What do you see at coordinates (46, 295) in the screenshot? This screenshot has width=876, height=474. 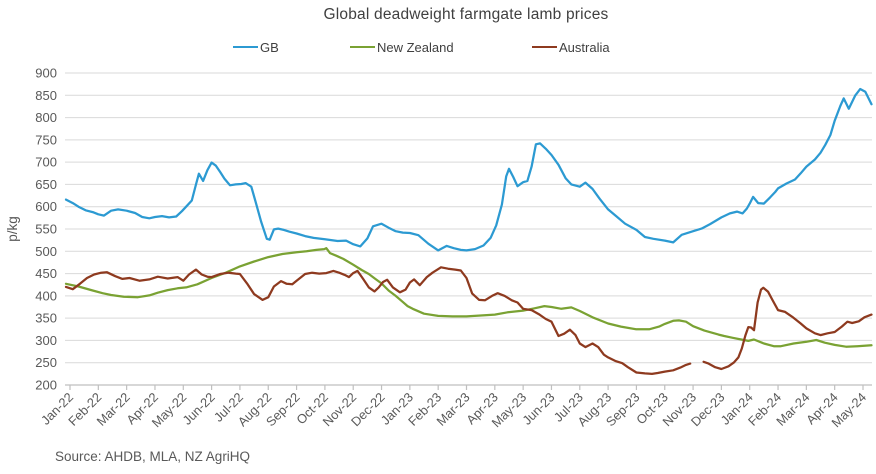 I see `y-tick-label: 400` at bounding box center [46, 295].